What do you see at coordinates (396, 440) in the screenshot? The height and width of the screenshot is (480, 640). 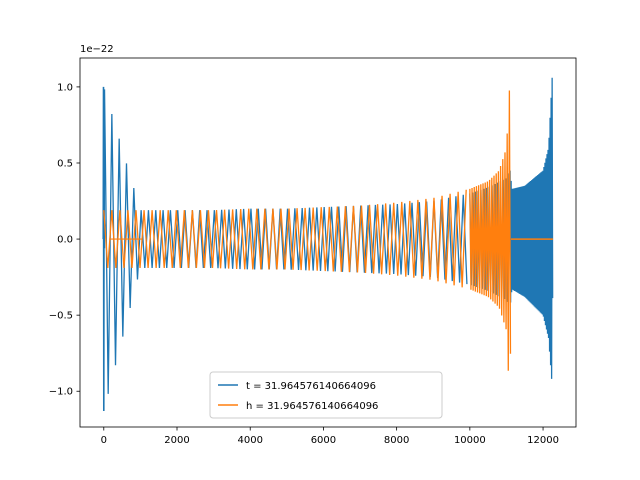 I see `x-tick-label: 8000` at bounding box center [396, 440].